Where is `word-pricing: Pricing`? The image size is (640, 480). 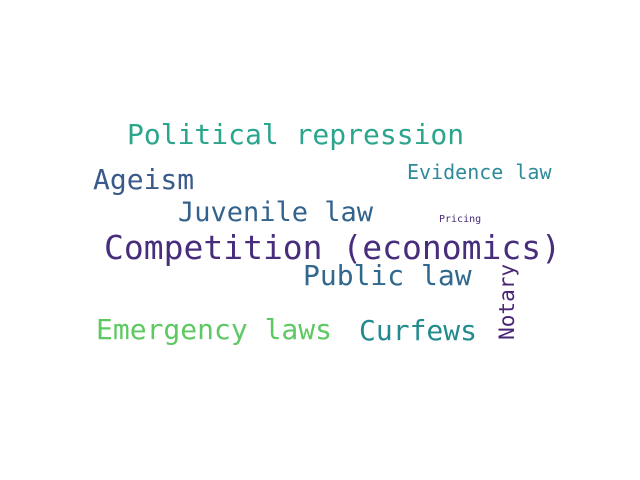 word-pricing: Pricing is located at coordinates (460, 219).